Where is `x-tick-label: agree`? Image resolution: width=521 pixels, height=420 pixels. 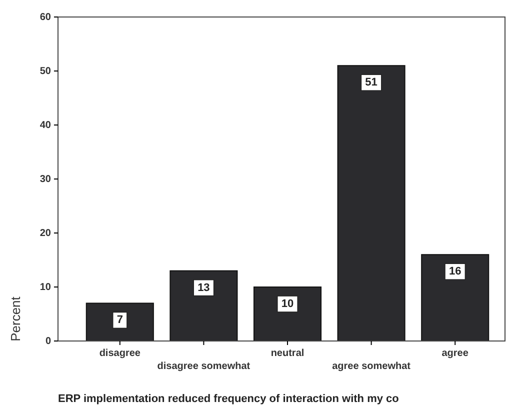
x-tick-label: agree is located at coordinates (455, 353).